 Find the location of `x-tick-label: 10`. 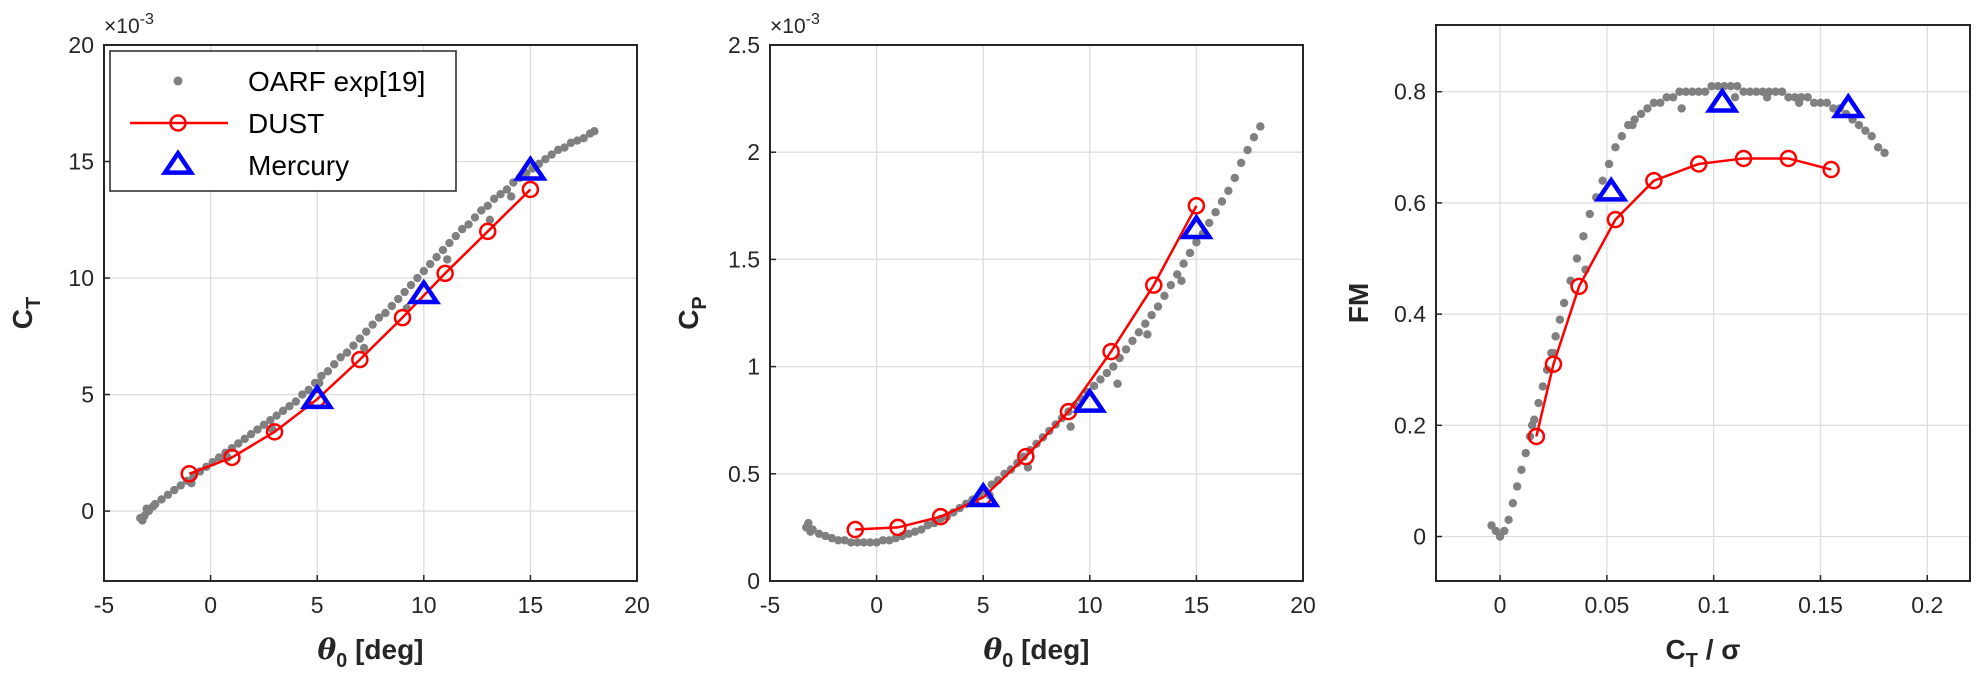

x-tick-label: 10 is located at coordinates (1090, 605).